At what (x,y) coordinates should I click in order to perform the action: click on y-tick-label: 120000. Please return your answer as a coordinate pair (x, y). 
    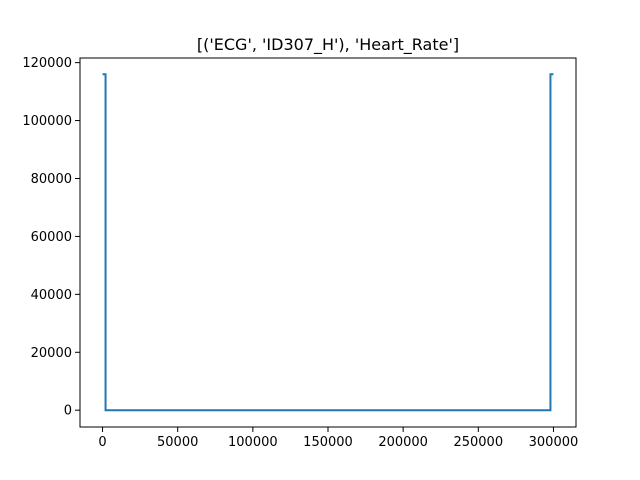
    Looking at the image, I should click on (47, 63).